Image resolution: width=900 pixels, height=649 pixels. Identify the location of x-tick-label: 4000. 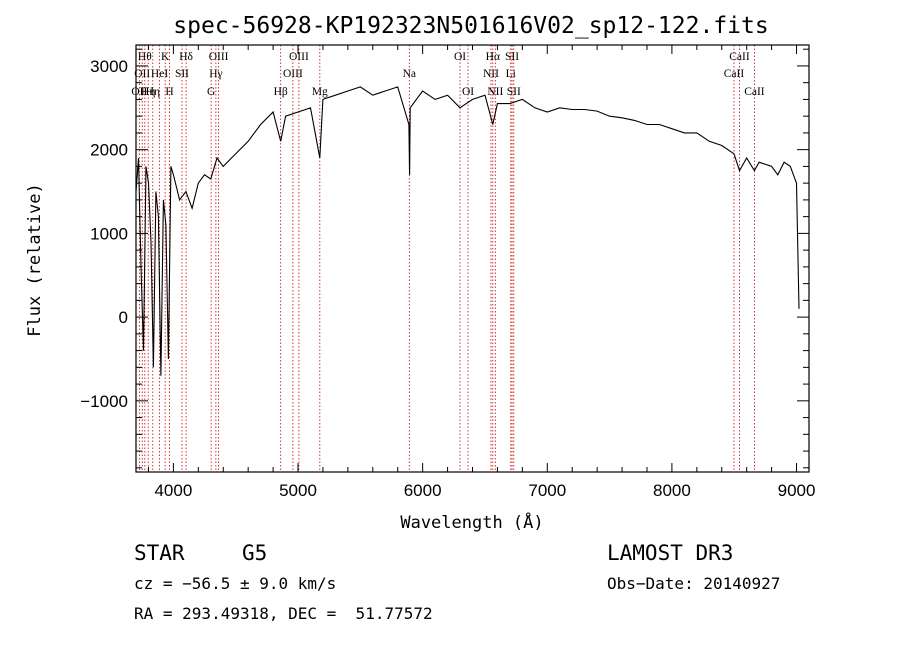
(173, 490).